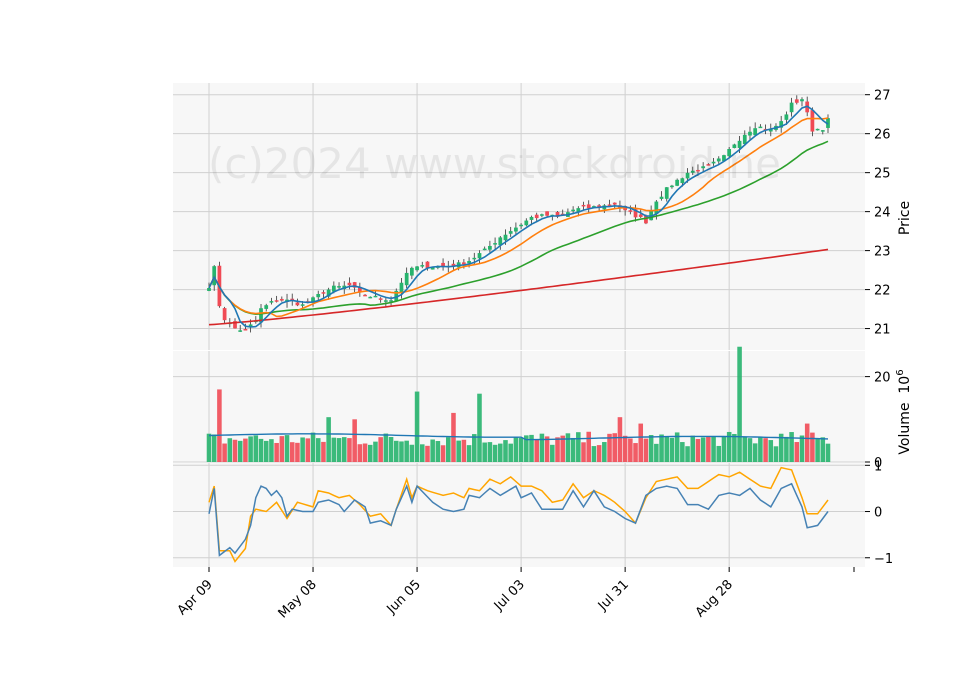 This screenshot has width=960, height=690. I want to click on y-tick-label: 25, so click(882, 174).